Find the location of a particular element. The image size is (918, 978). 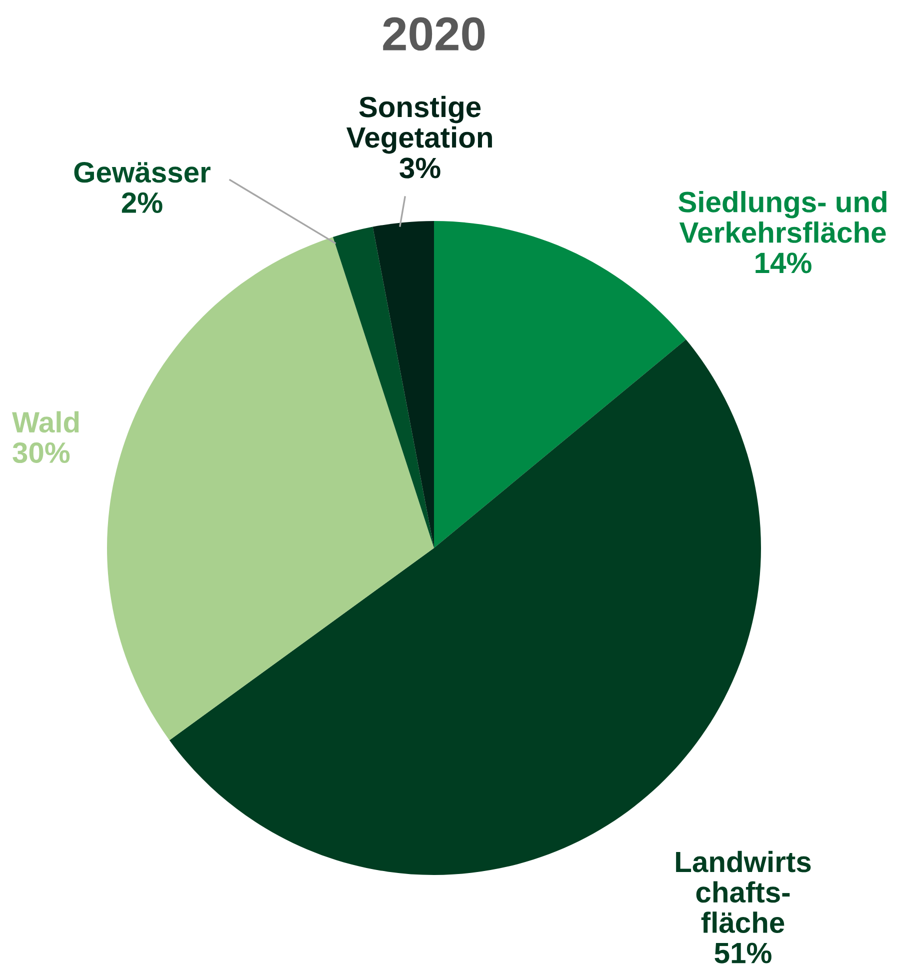

chart-title: 2020 is located at coordinates (434, 34).